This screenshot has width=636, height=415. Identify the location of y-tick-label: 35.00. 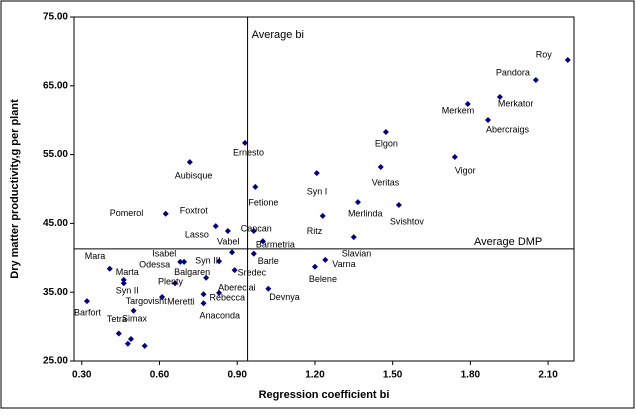
(55, 292).